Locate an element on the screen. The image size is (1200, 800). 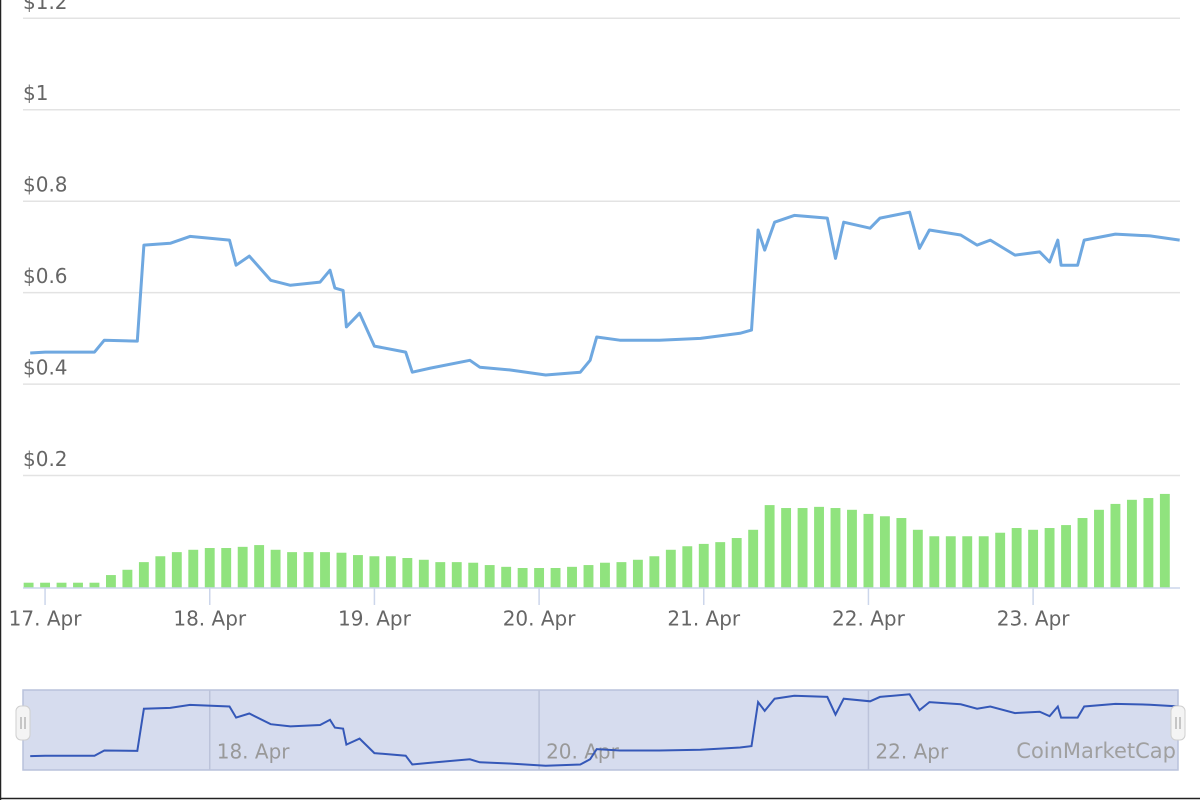
x-tick-label: 21. Apr is located at coordinates (704, 619).